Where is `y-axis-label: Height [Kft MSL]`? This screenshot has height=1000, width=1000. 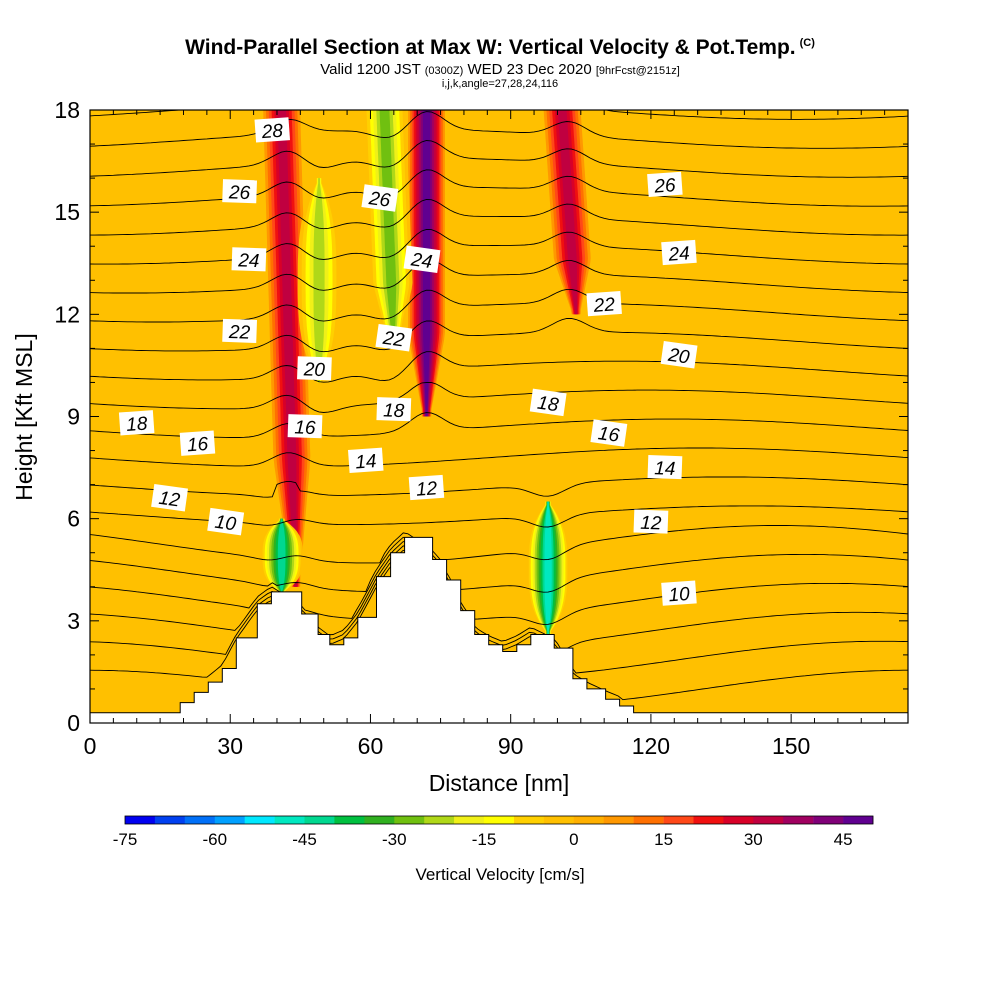 y-axis-label: Height [Kft MSL] is located at coordinates (24, 416).